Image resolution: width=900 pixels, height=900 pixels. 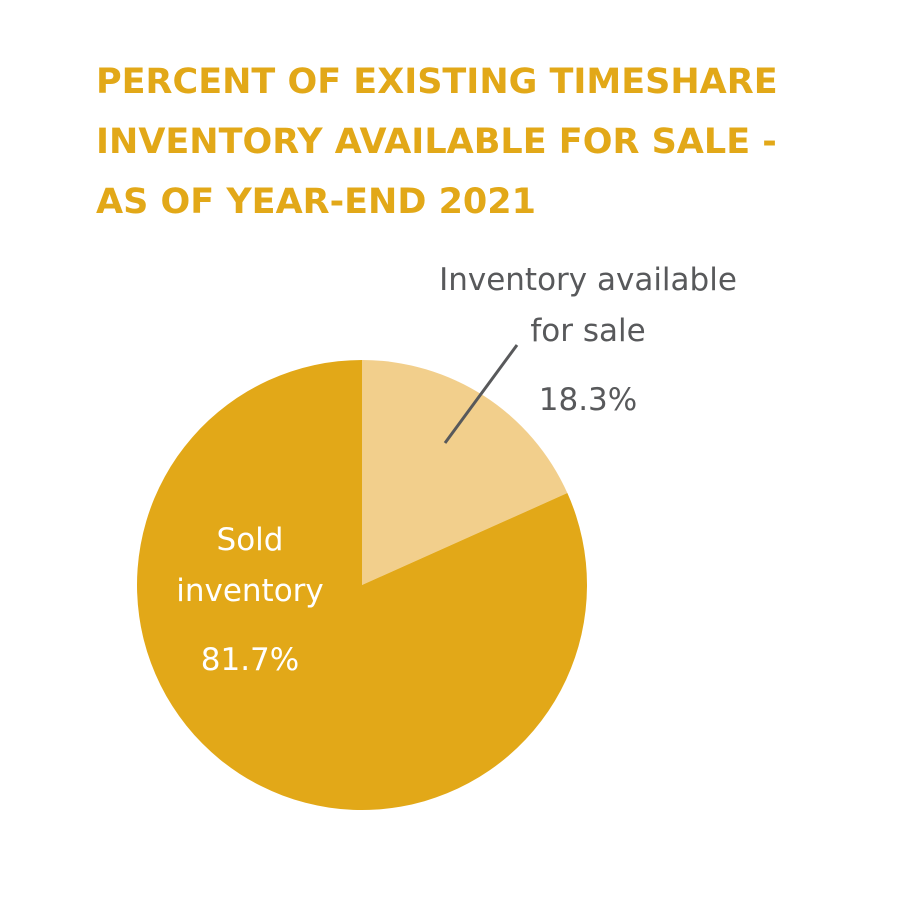 I want to click on chart-title-line-3: AS OF YEAR-END 2021, so click(x=316, y=202).